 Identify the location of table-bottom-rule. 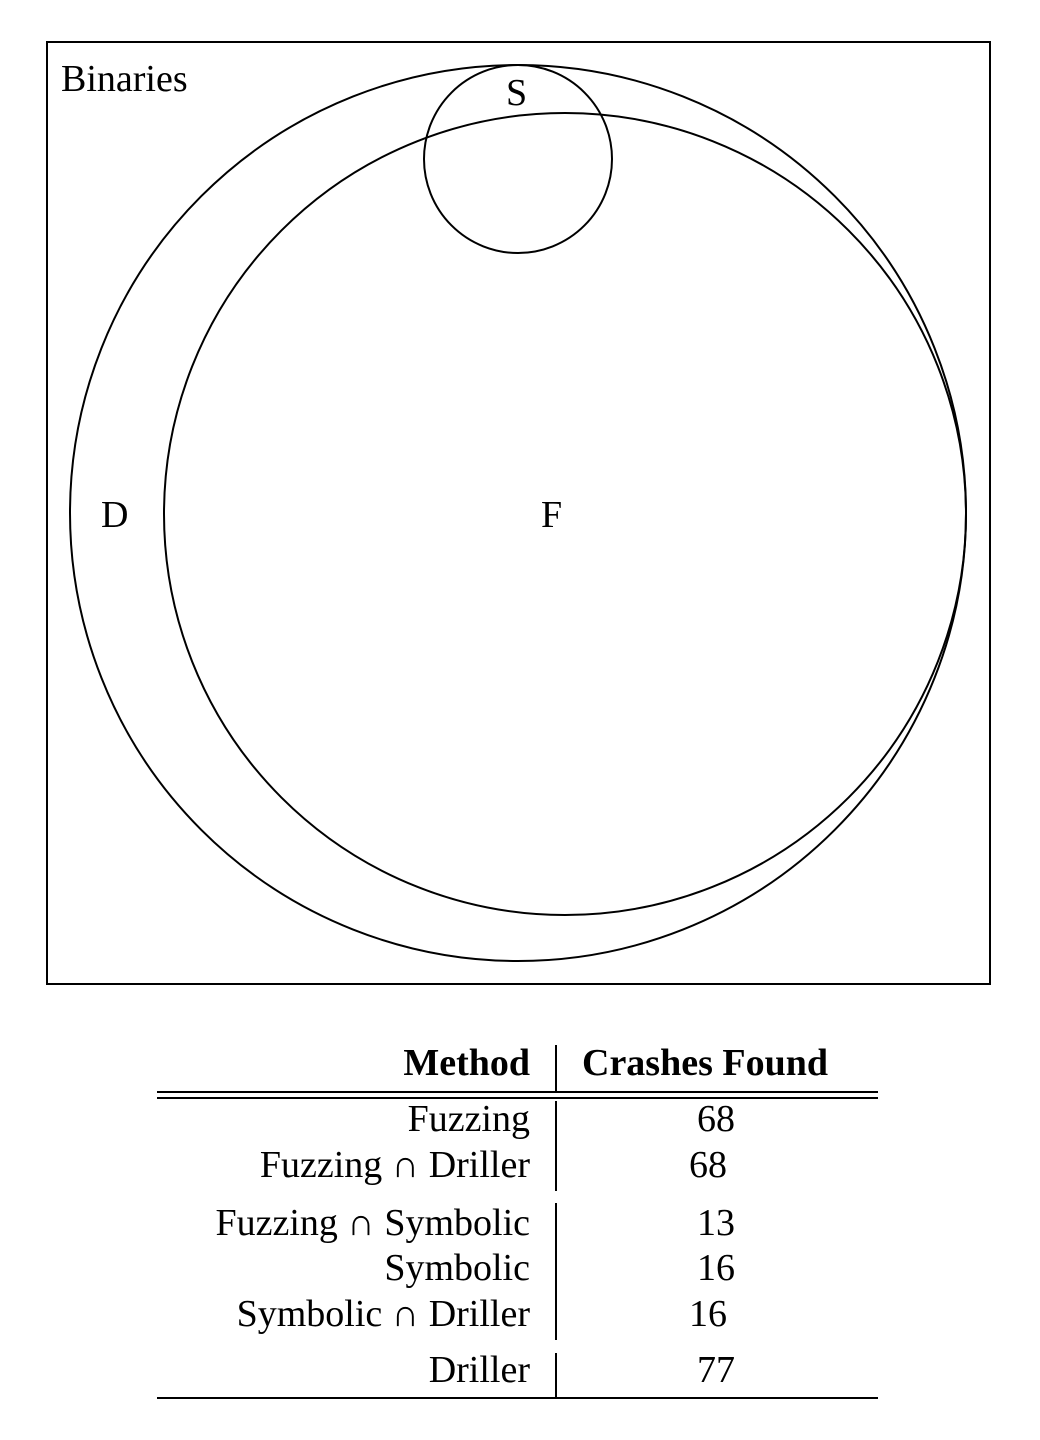
(517, 1398).